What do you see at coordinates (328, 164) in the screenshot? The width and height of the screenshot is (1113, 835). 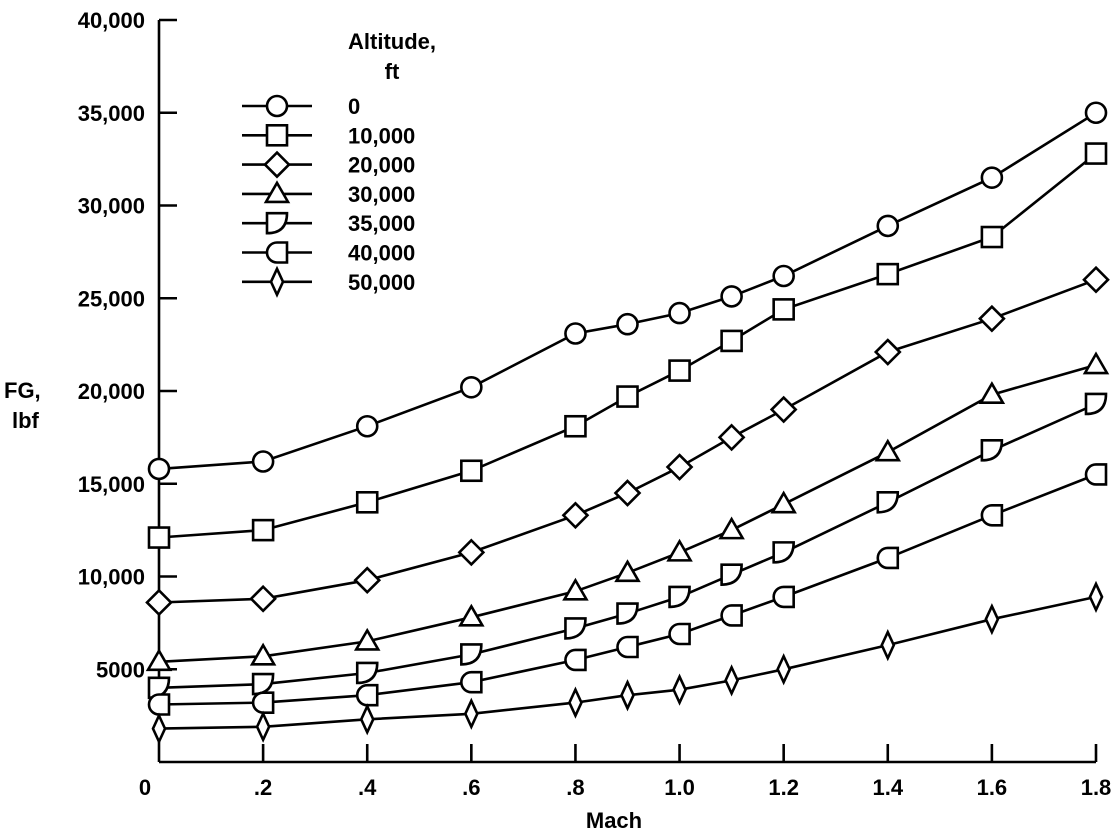 I see `legend-entry: 20,000` at bounding box center [328, 164].